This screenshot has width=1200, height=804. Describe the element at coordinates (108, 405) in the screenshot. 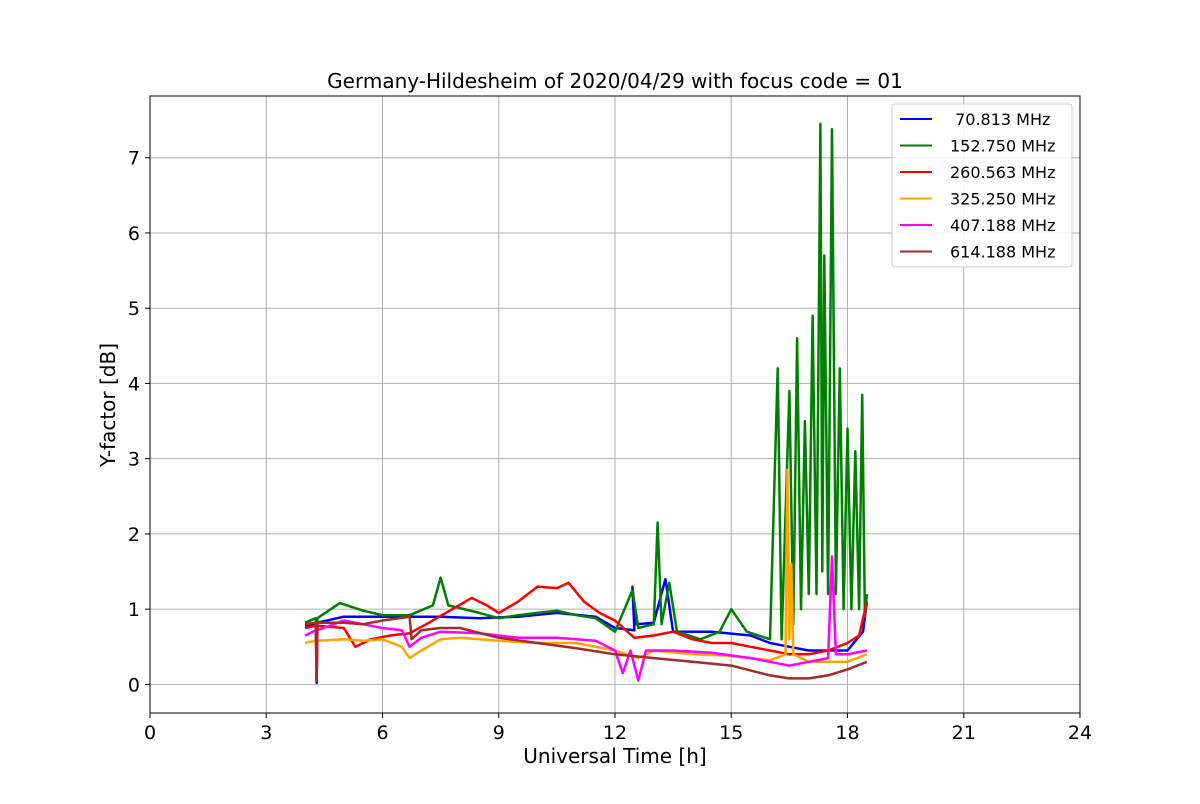

I see `y-axis-title: Y-factor [dB]` at that location.